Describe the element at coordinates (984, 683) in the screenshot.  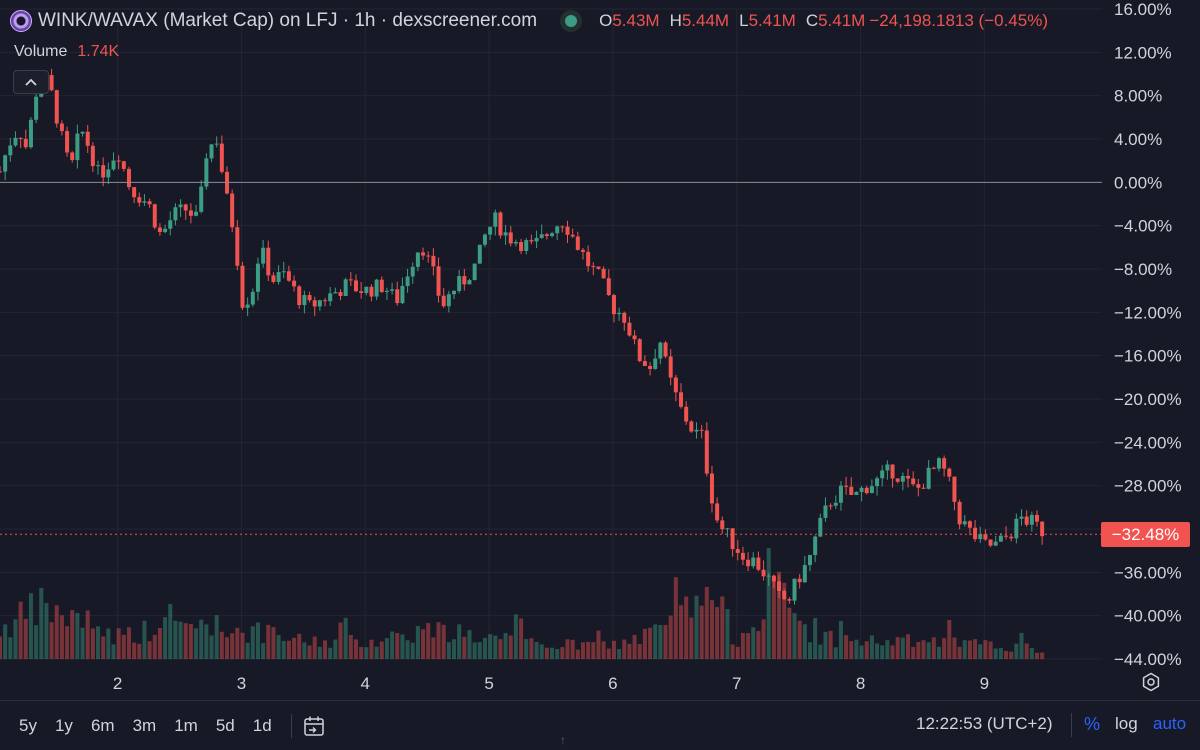
I see `x-tick-label: 9` at that location.